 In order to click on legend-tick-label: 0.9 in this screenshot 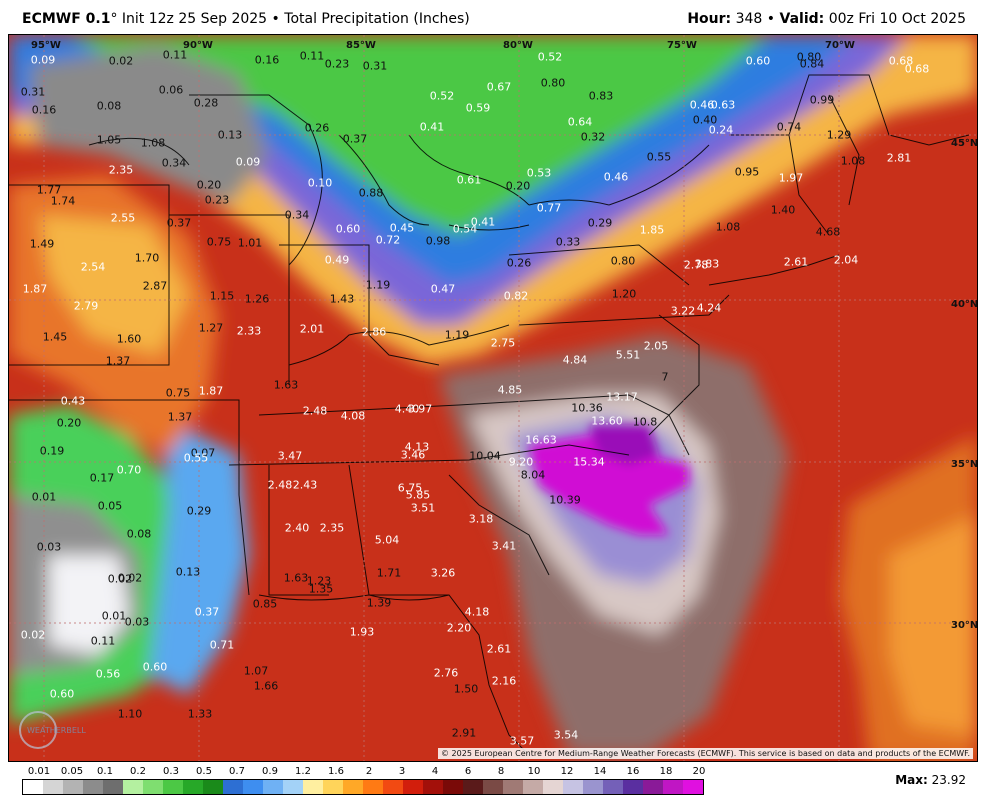, I will do `click(270, 771)`.